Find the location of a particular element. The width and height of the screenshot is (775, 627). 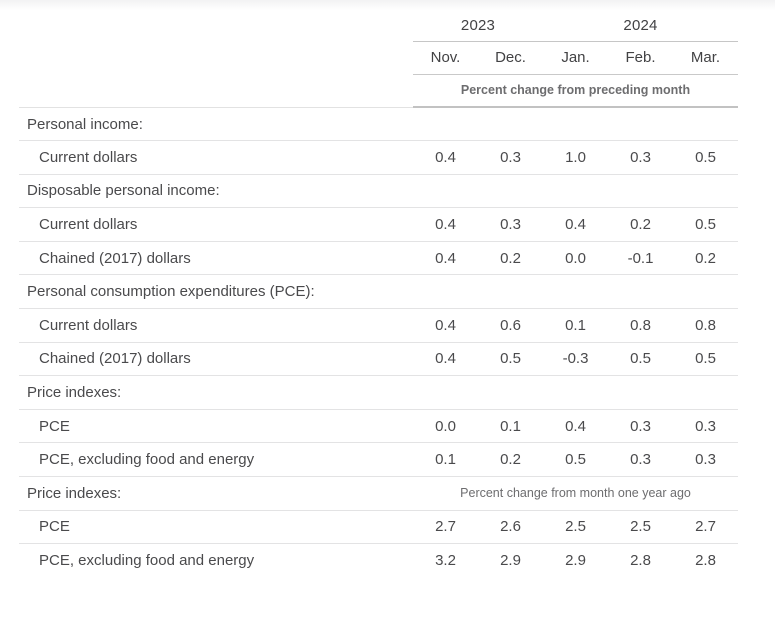

section-heading: Disposable personal income: is located at coordinates (379, 191).